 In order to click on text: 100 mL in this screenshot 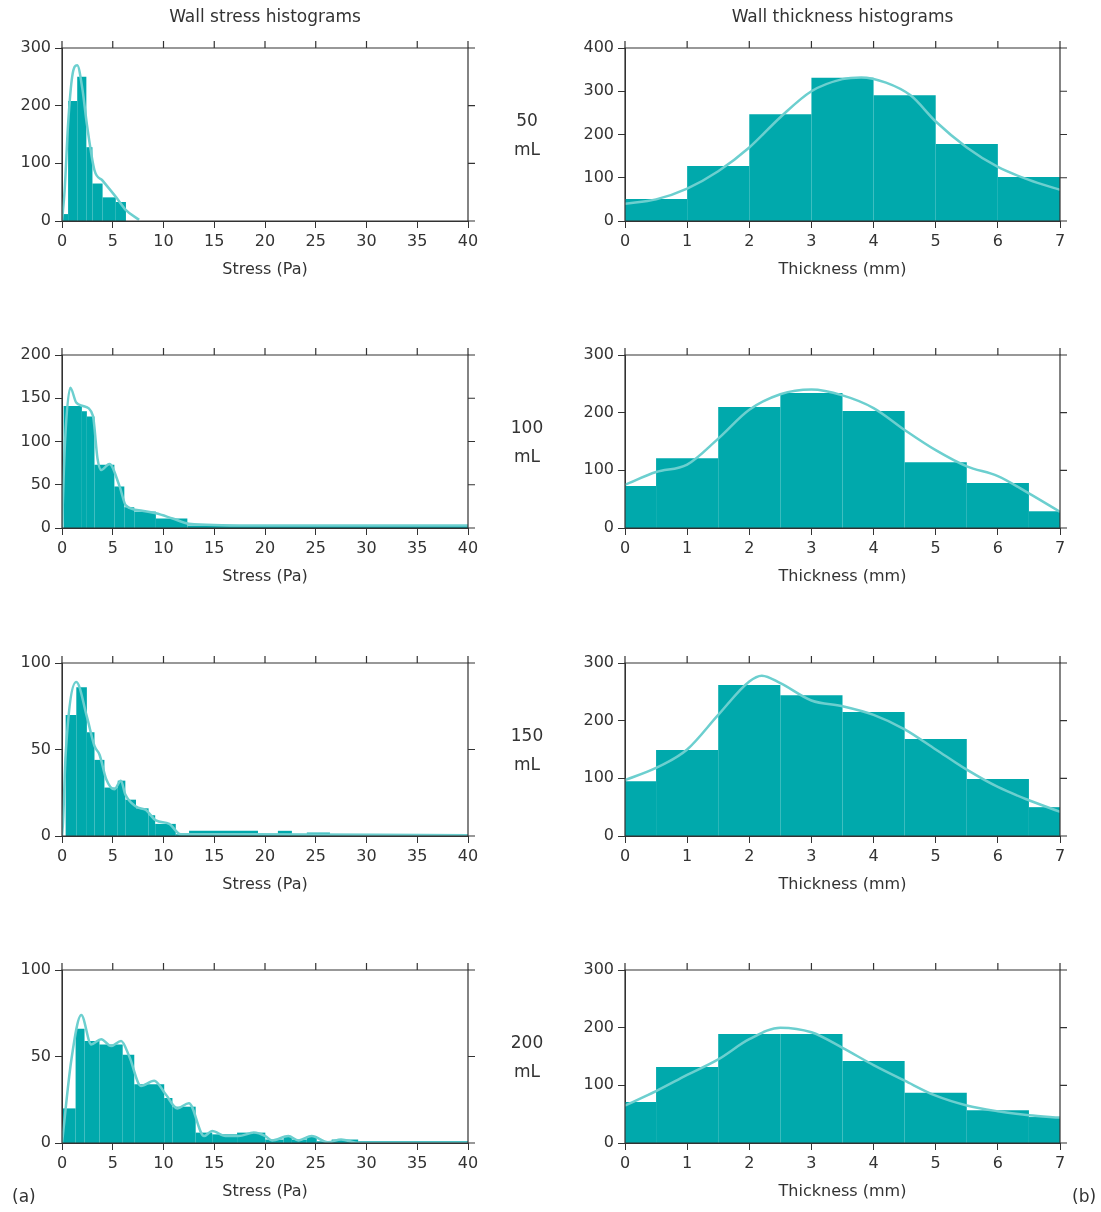, I will do `click(527, 441)`.